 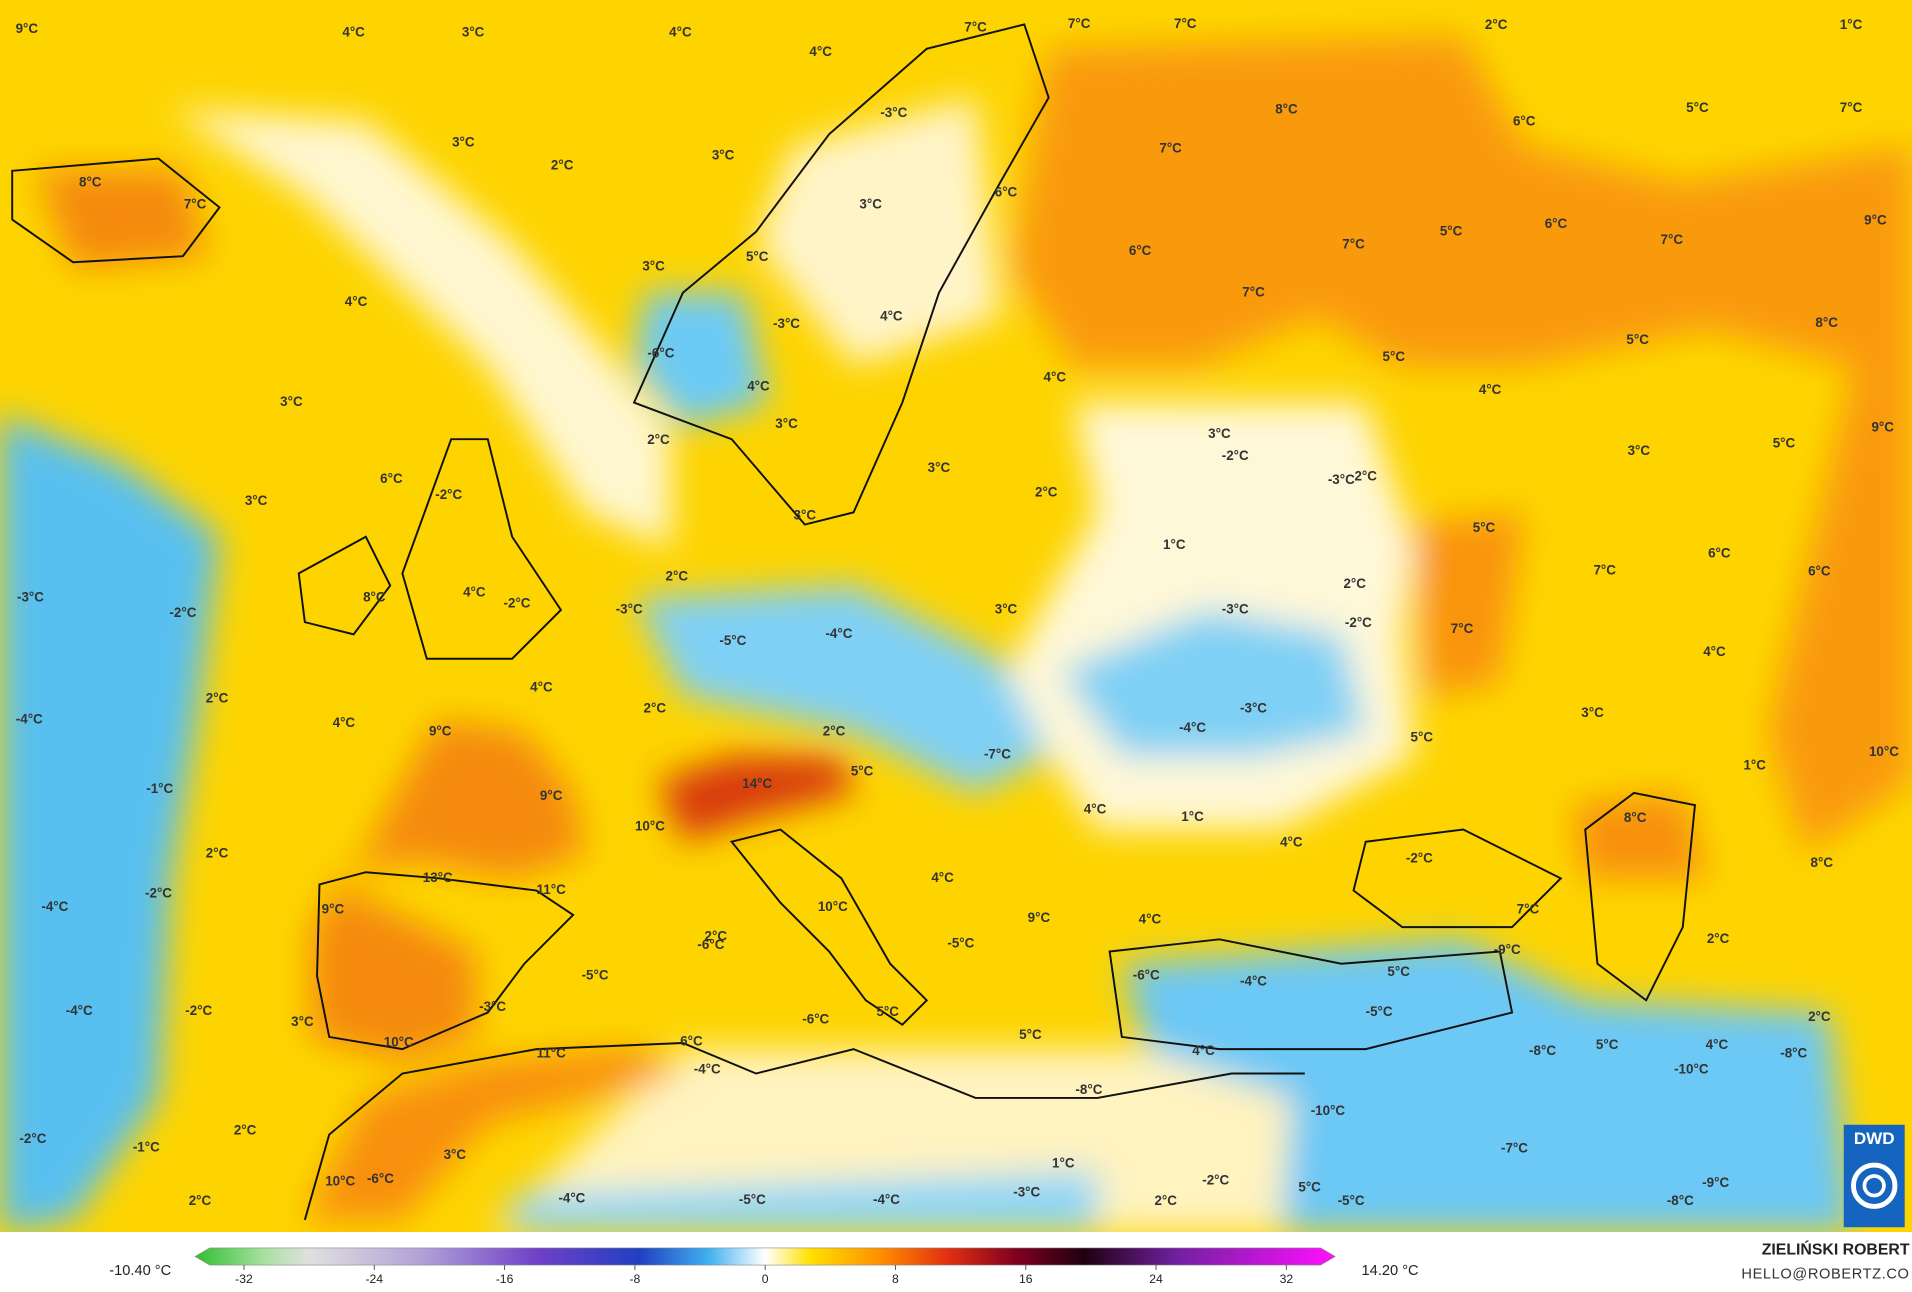 I want to click on temperature-label: 11°C, so click(x=552, y=1053).